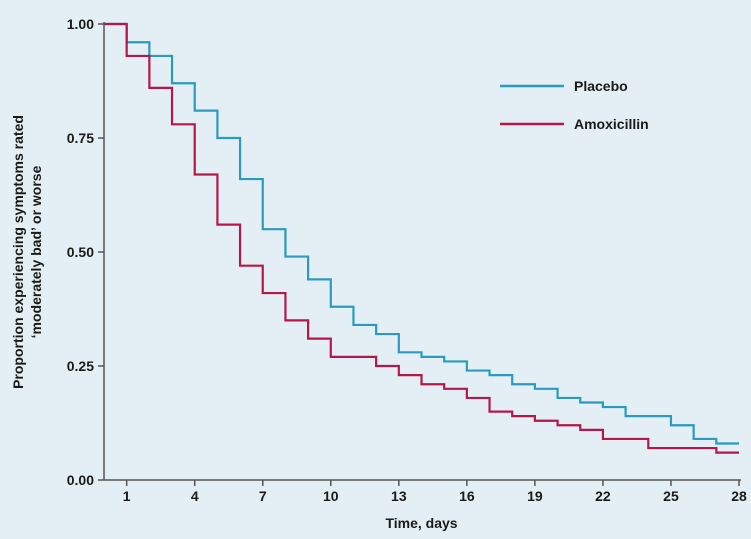 The image size is (751, 539). Describe the element at coordinates (80, 24) in the screenshot. I see `y-tick-label: 1.00` at that location.